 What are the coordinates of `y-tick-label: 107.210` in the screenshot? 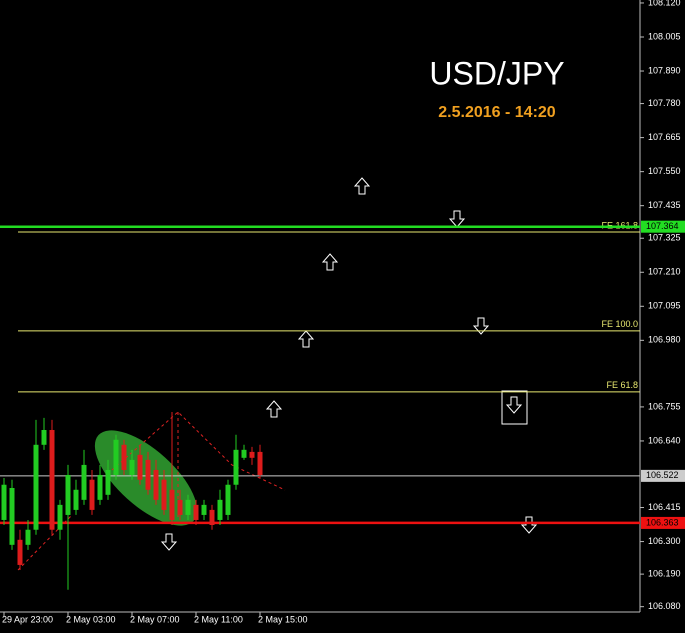 It's located at (664, 272).